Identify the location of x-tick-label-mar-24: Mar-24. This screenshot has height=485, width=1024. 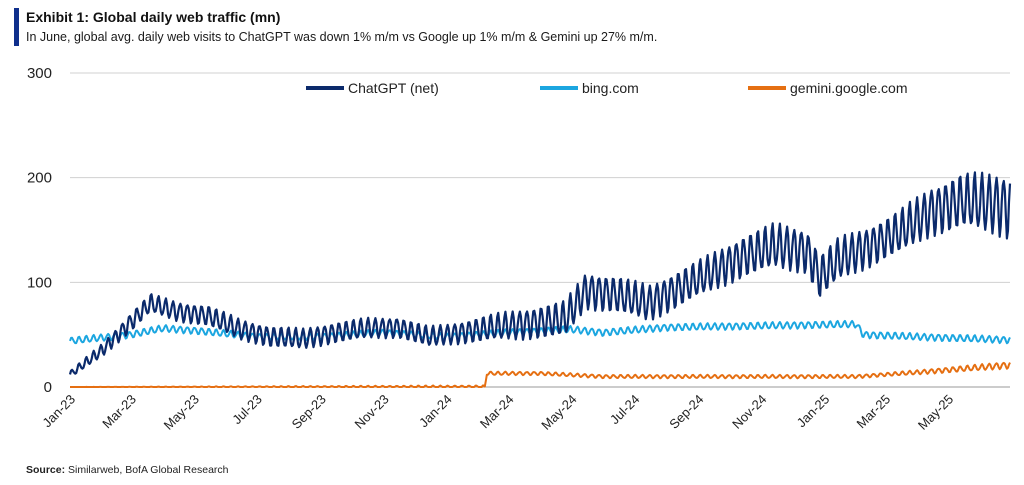
(497, 412).